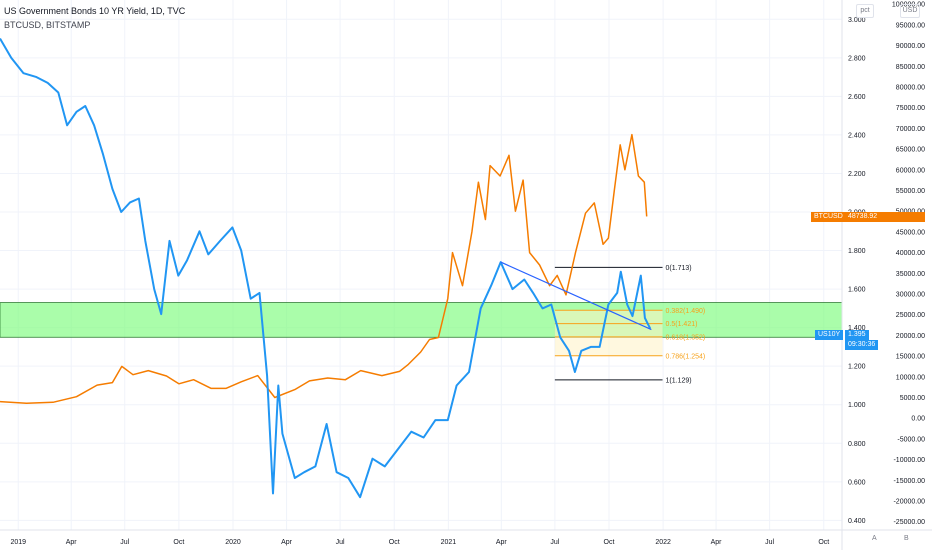 The width and height of the screenshot is (932, 550). Describe the element at coordinates (857, 328) in the screenshot. I see `us10y-tick-label: 1.400` at that location.